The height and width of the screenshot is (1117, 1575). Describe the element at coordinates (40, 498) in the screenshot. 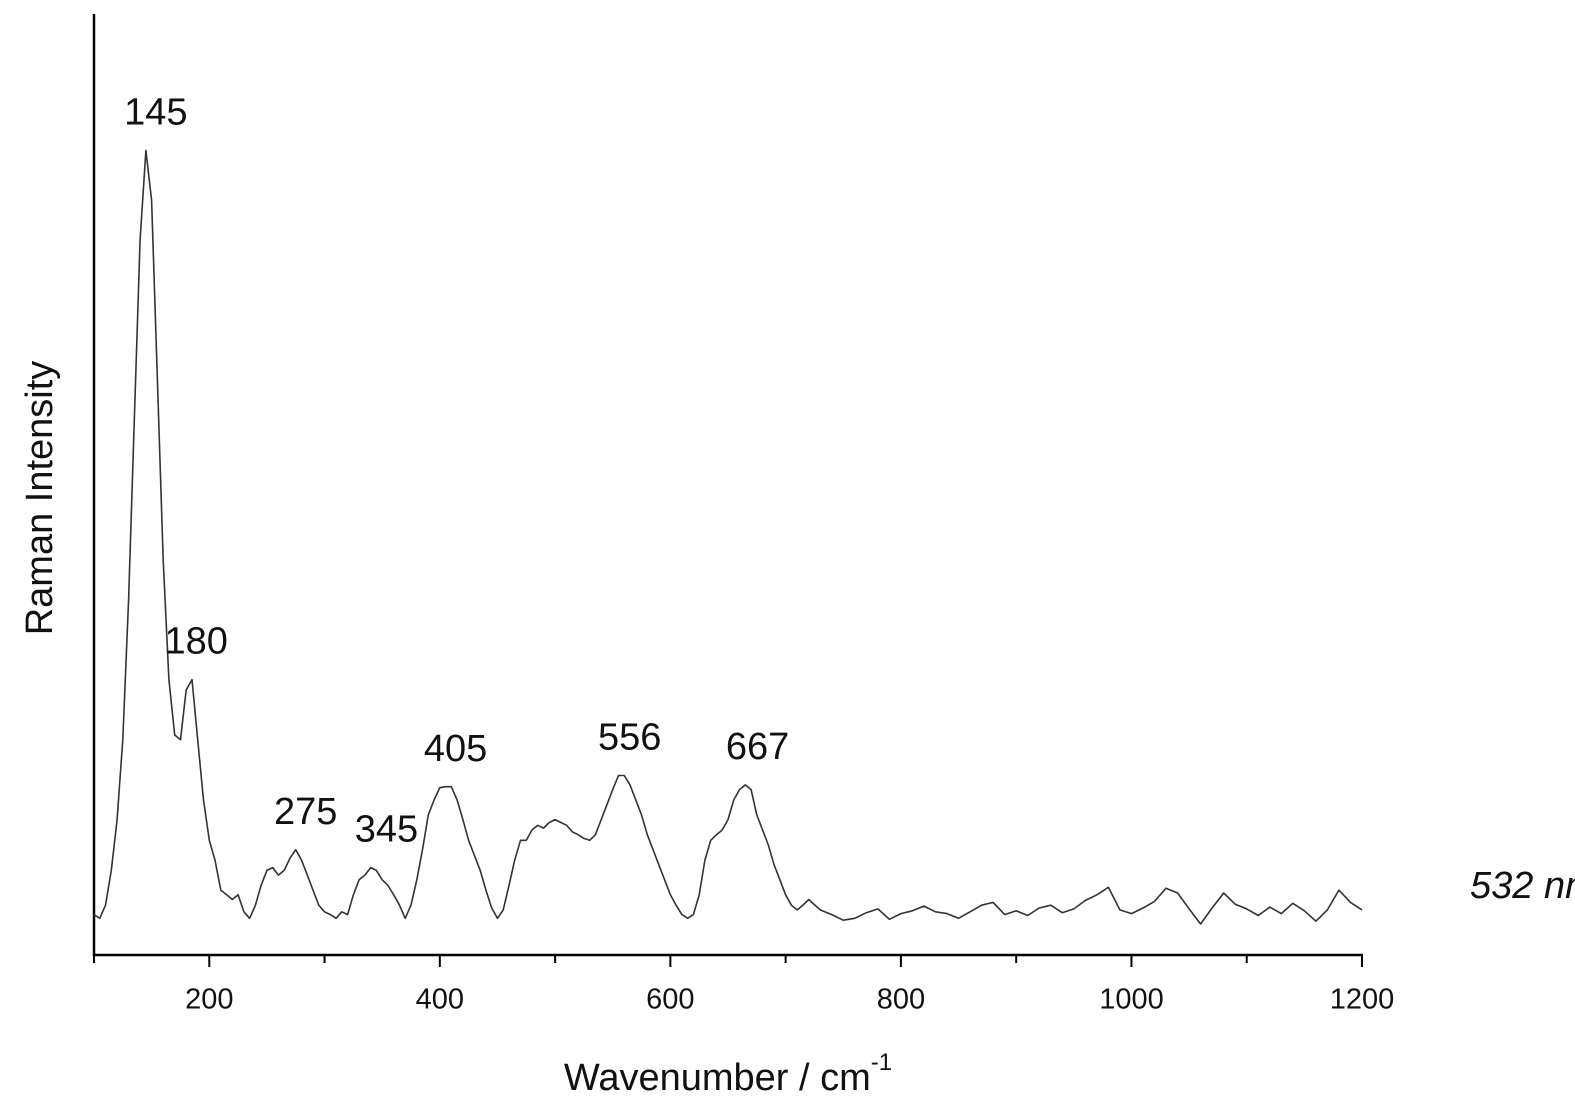

I see `y-axis-label: Raman Intensity` at that location.